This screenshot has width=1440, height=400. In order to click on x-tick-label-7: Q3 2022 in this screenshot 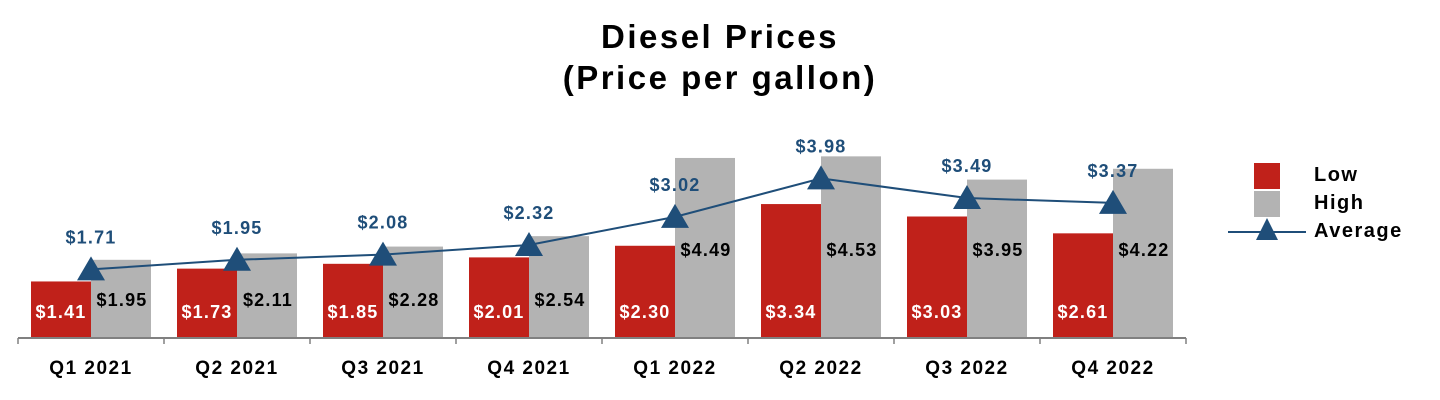, I will do `click(966, 368)`.